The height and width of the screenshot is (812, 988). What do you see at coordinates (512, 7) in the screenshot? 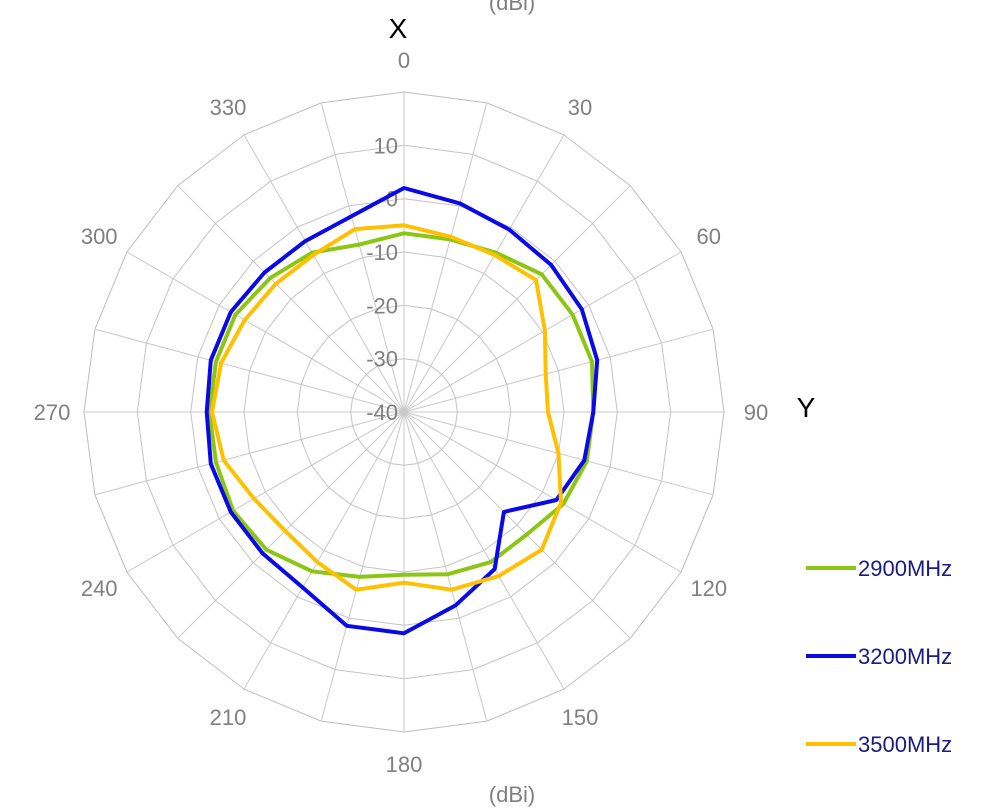
I see `unit-label-top: (dBi)` at bounding box center [512, 7].